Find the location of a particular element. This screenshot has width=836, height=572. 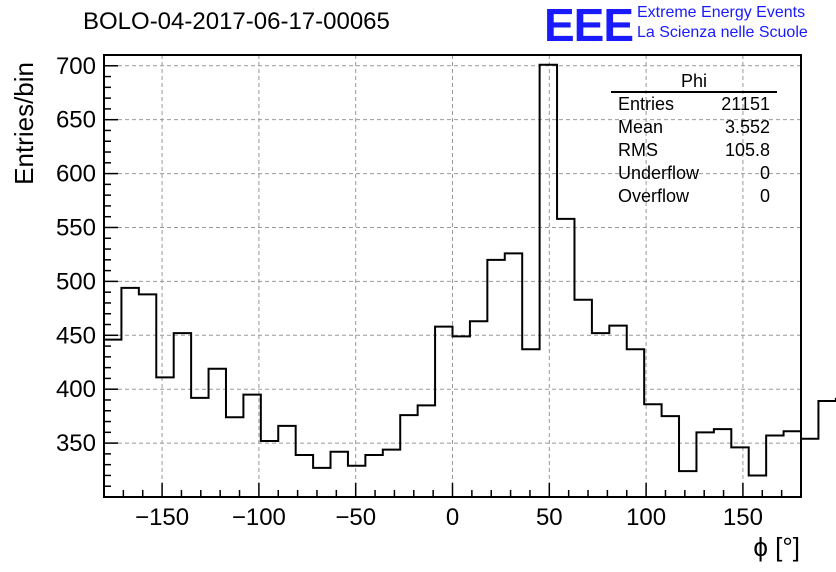

y-tick-label: 500 is located at coordinates (76, 281).